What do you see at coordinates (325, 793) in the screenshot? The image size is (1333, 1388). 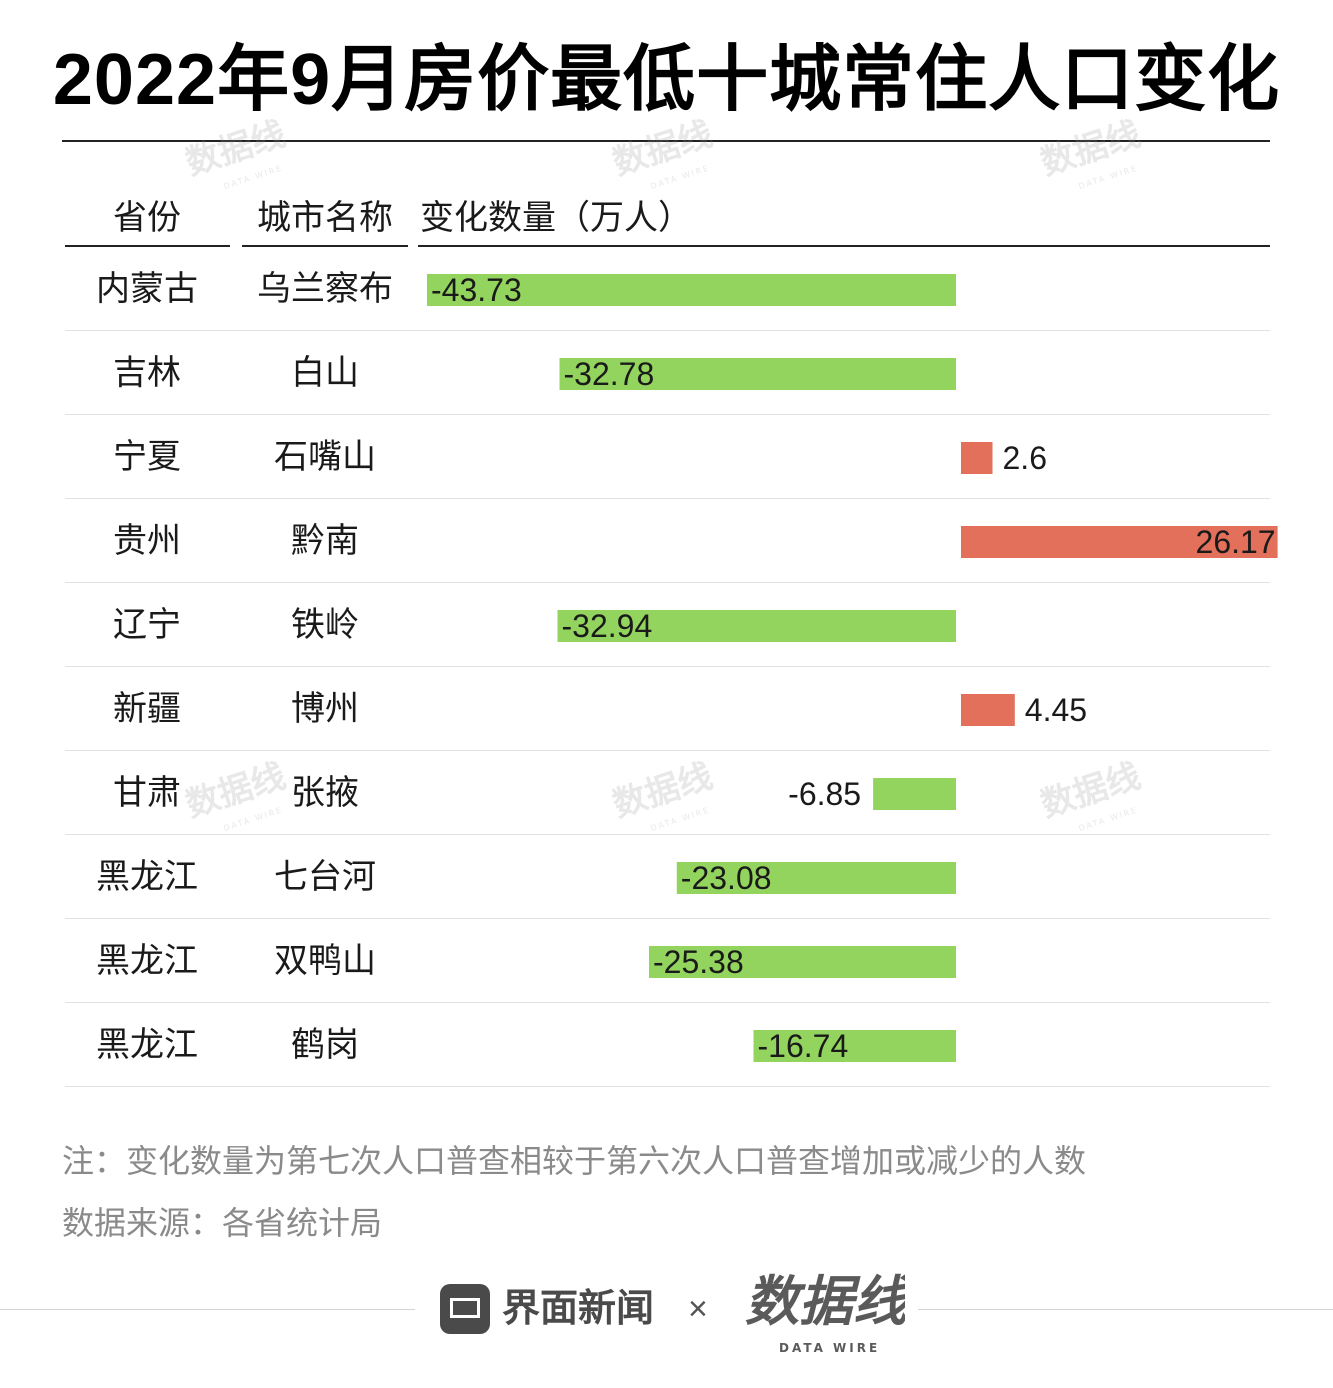 I see `row-city: 张掖` at bounding box center [325, 793].